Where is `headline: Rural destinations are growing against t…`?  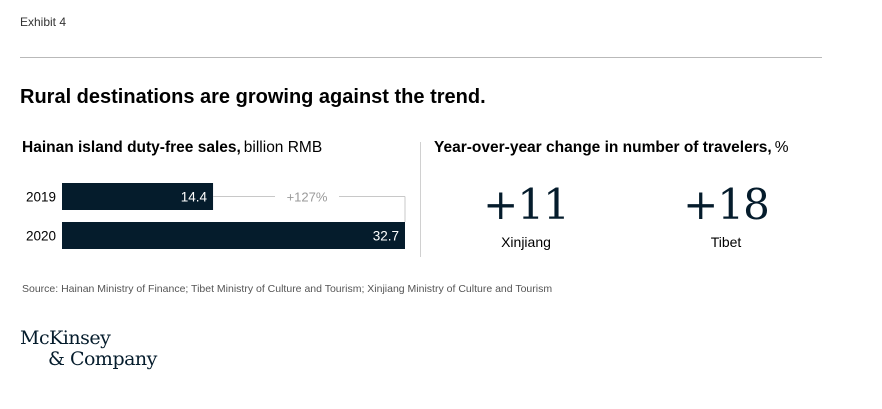 headline: Rural destinations are growing against t… is located at coordinates (253, 97).